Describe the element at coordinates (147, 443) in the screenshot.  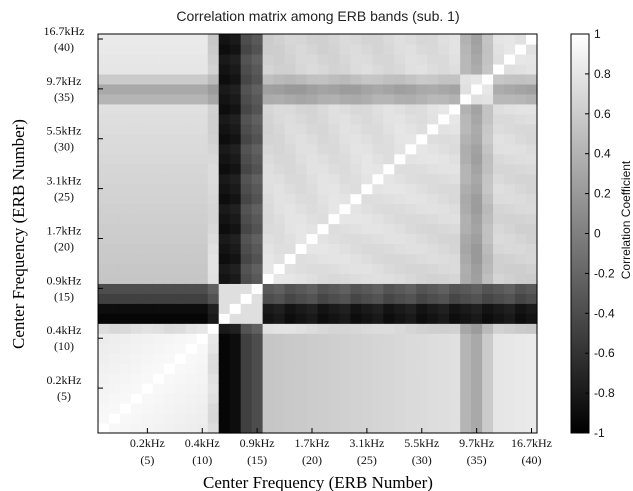
I see `x-tick-label-freq: 0.2kHz` at that location.